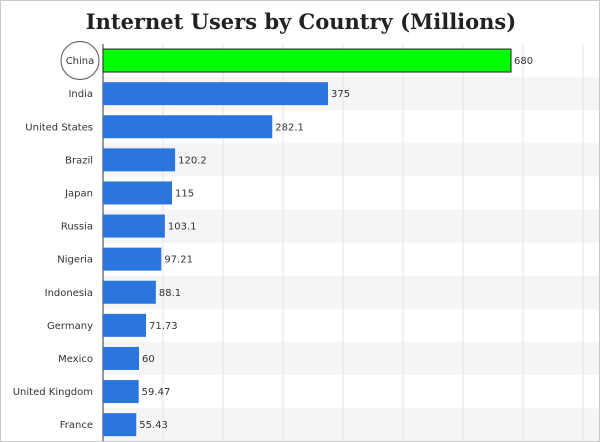  Describe the element at coordinates (301, 21) in the screenshot. I see `chart-title: Internet Users by Country (Millions)` at that location.